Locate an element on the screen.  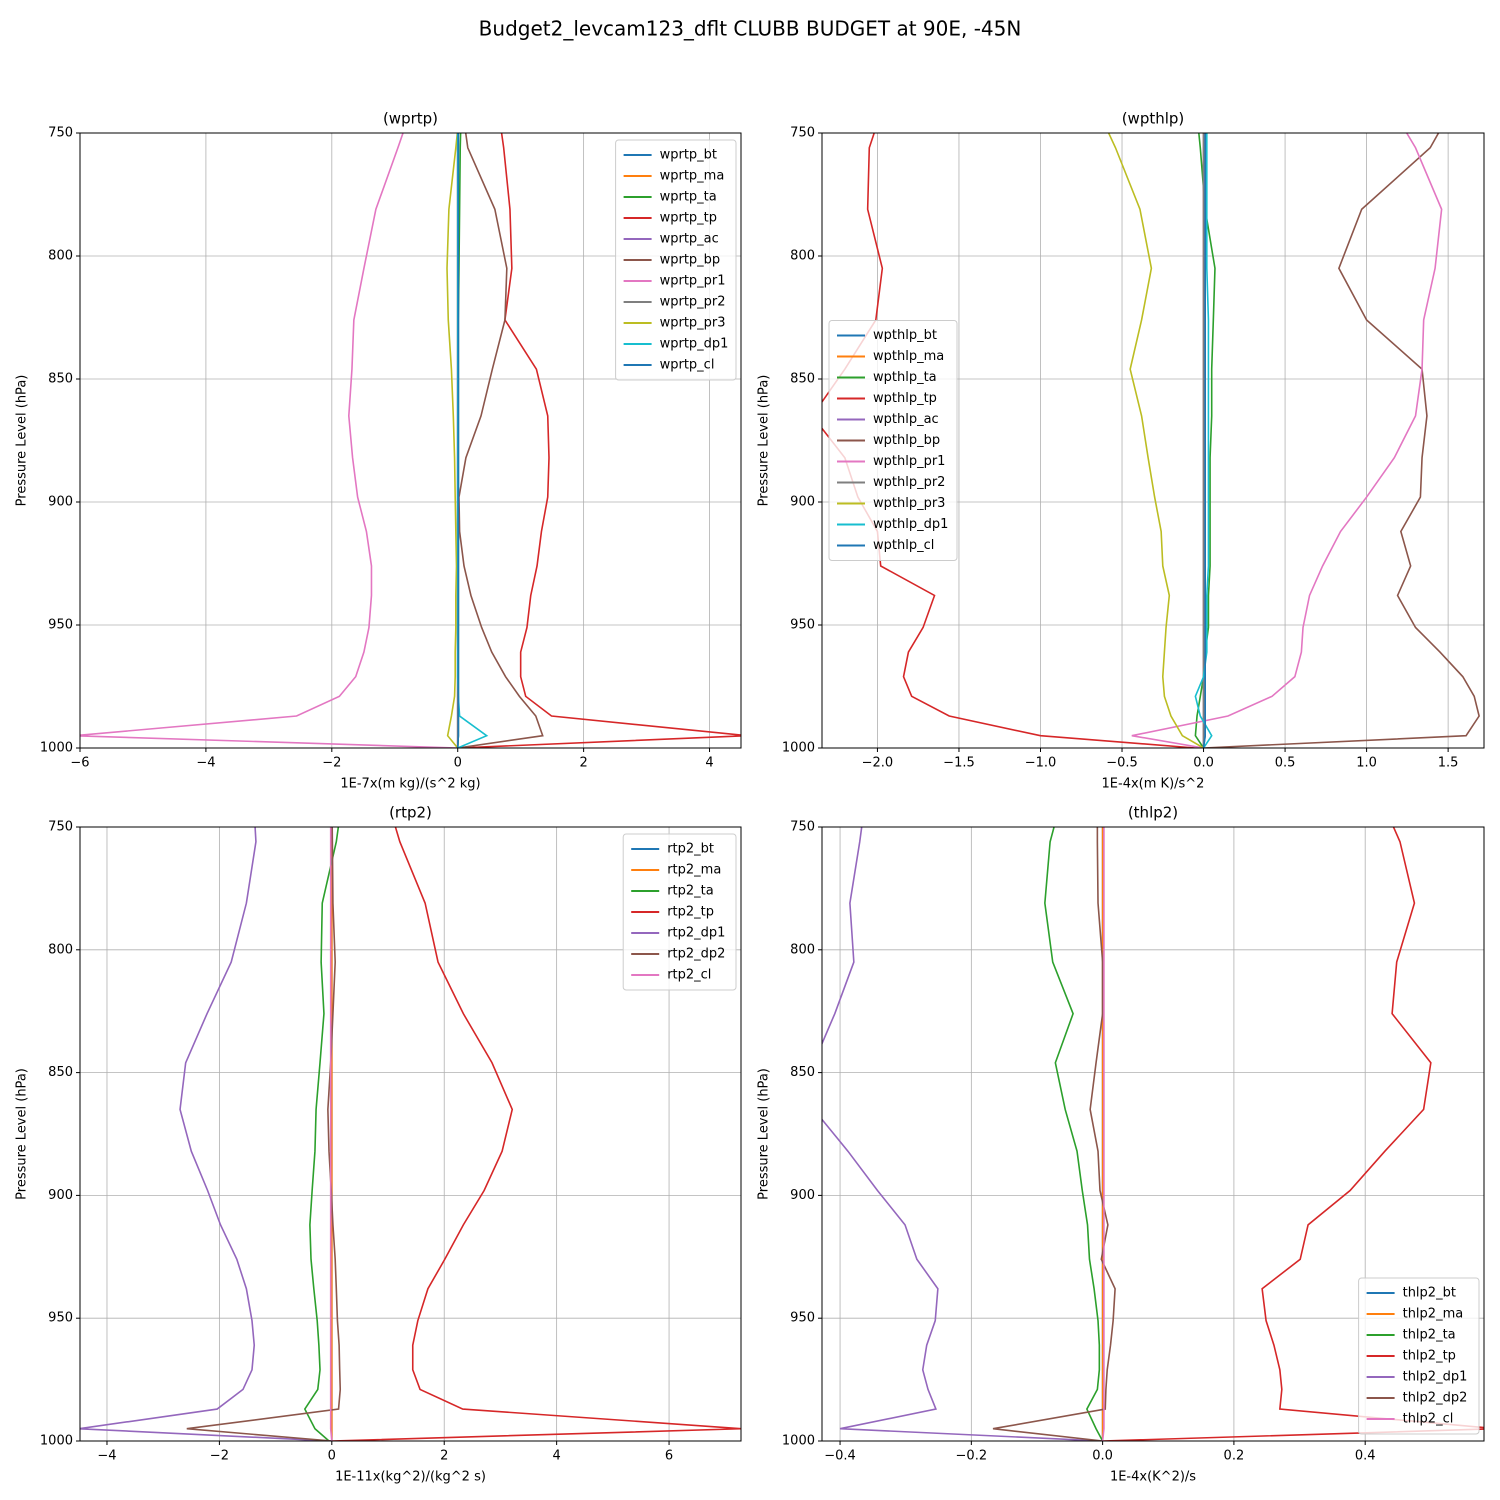
legend-label: wprtp_bp is located at coordinates (690, 260).